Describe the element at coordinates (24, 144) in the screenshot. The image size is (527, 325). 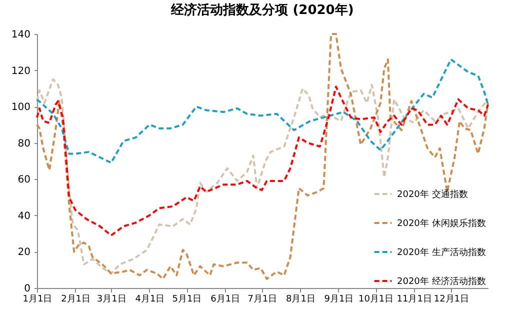
I see `y-tick-label: 80` at that location.